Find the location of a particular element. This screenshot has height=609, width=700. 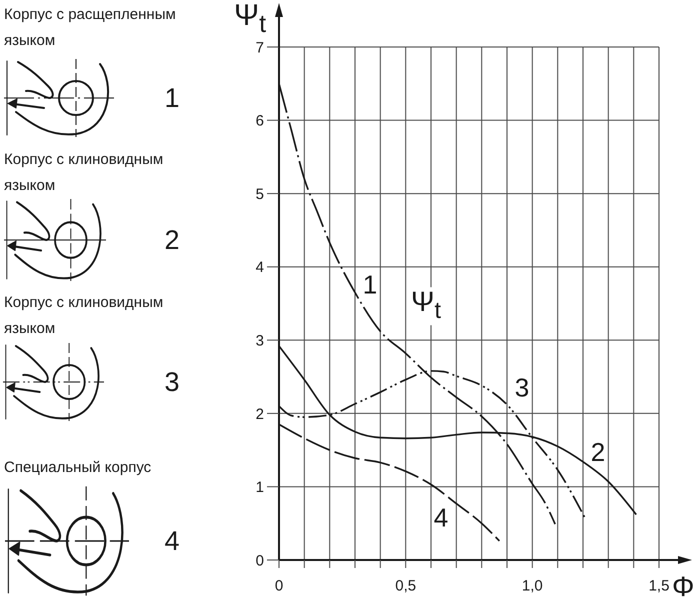

legend-label: 1 is located at coordinates (172, 98).